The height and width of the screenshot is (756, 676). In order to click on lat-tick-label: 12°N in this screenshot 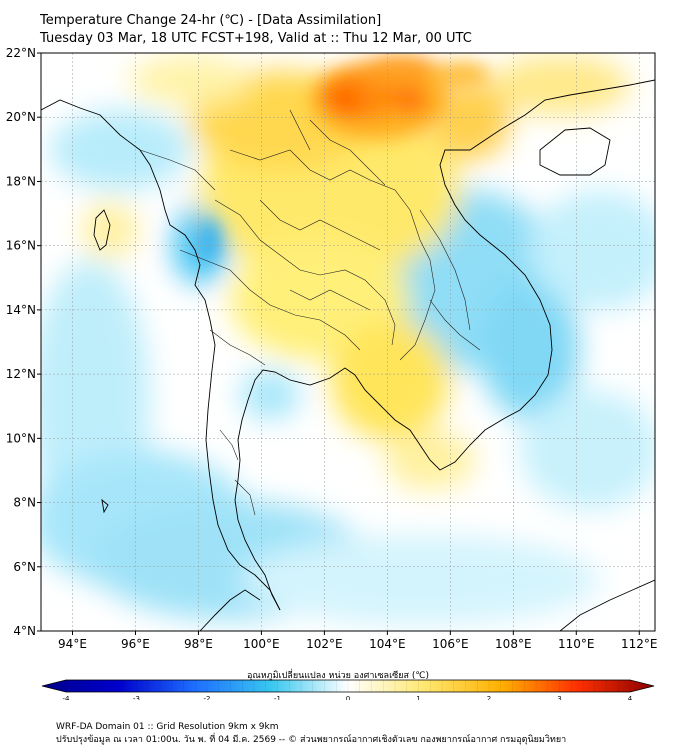, I will do `click(21, 374)`.